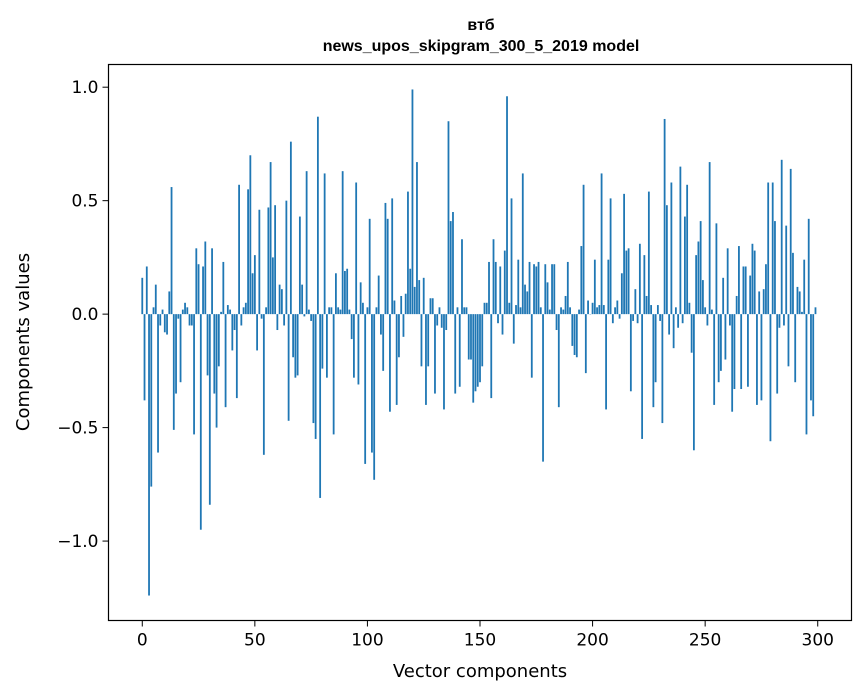 The width and height of the screenshot is (867, 696). I want to click on y-tick-label: 1.0, so click(84, 88).